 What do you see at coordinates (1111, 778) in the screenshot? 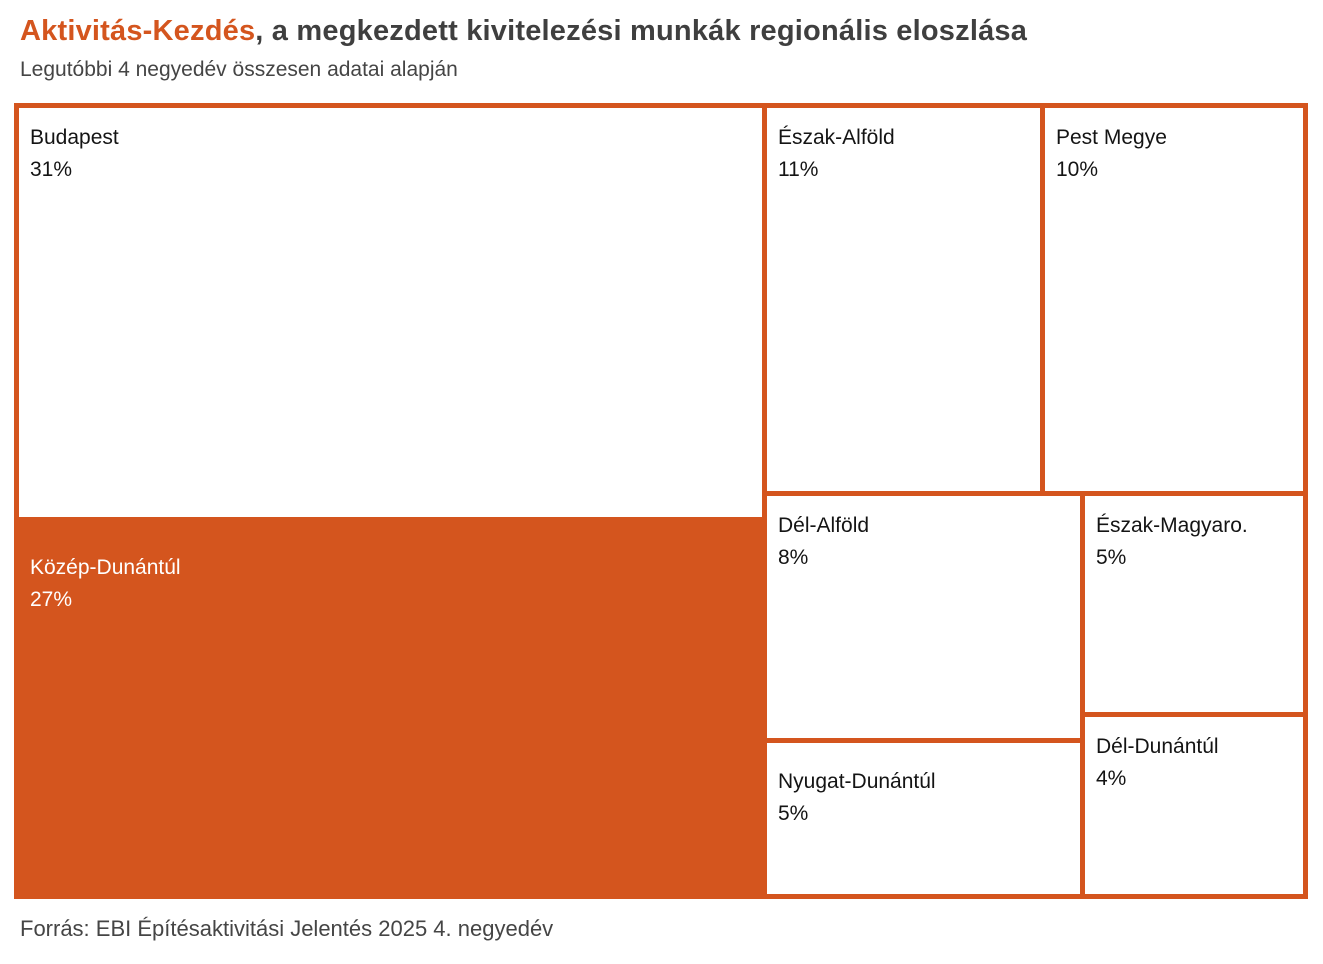
I see `tile-value: 4%` at bounding box center [1111, 778].